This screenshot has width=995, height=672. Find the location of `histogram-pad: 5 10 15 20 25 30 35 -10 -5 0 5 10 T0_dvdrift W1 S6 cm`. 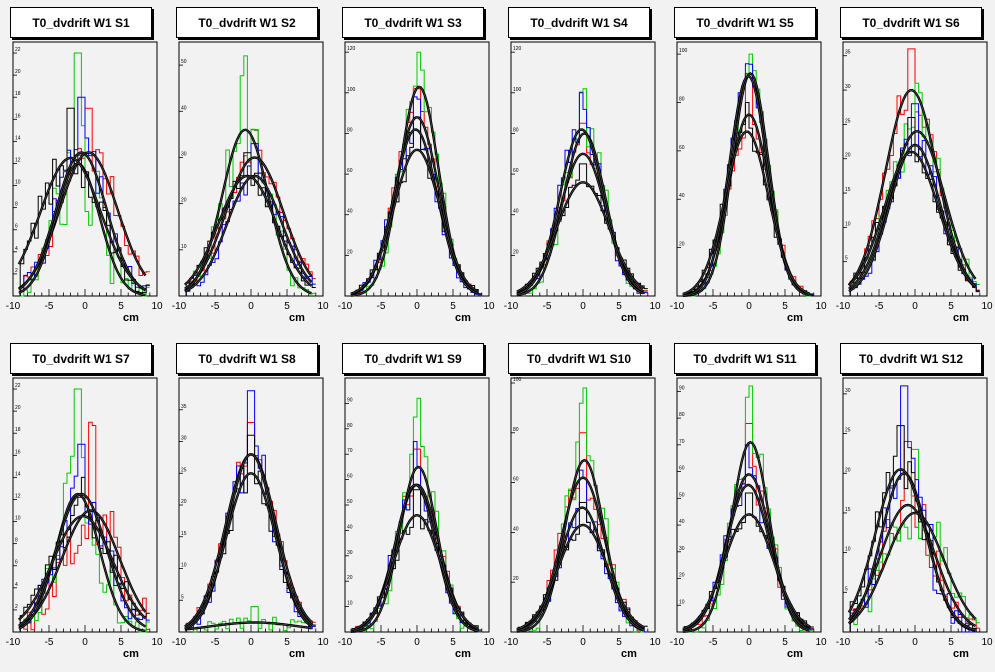

histogram-pad: 5 10 15 20 25 30 35 -10 -5 0 5 10 T0_dvdrift W1 S6 cm is located at coordinates (912, 168).